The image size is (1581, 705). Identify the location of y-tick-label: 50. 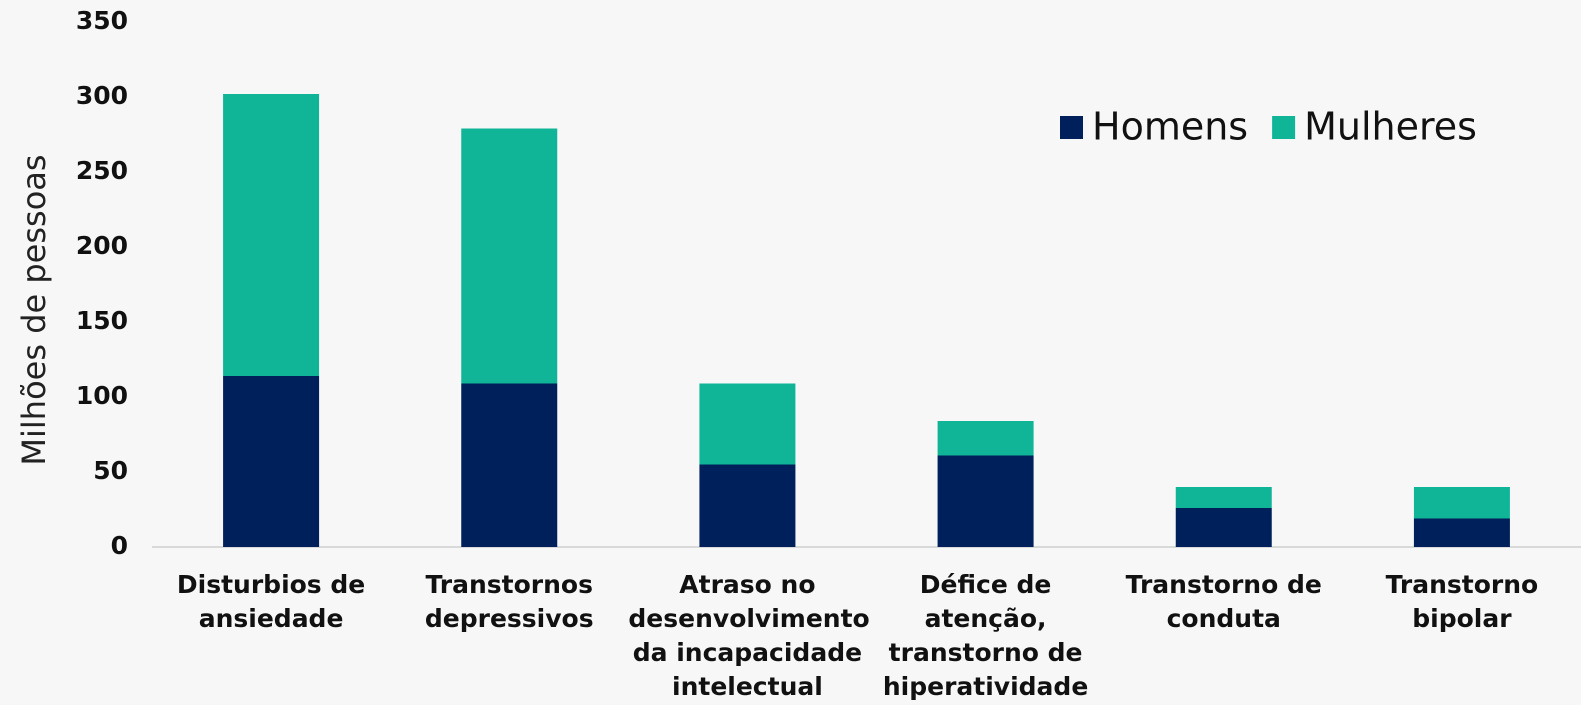
(110, 470).